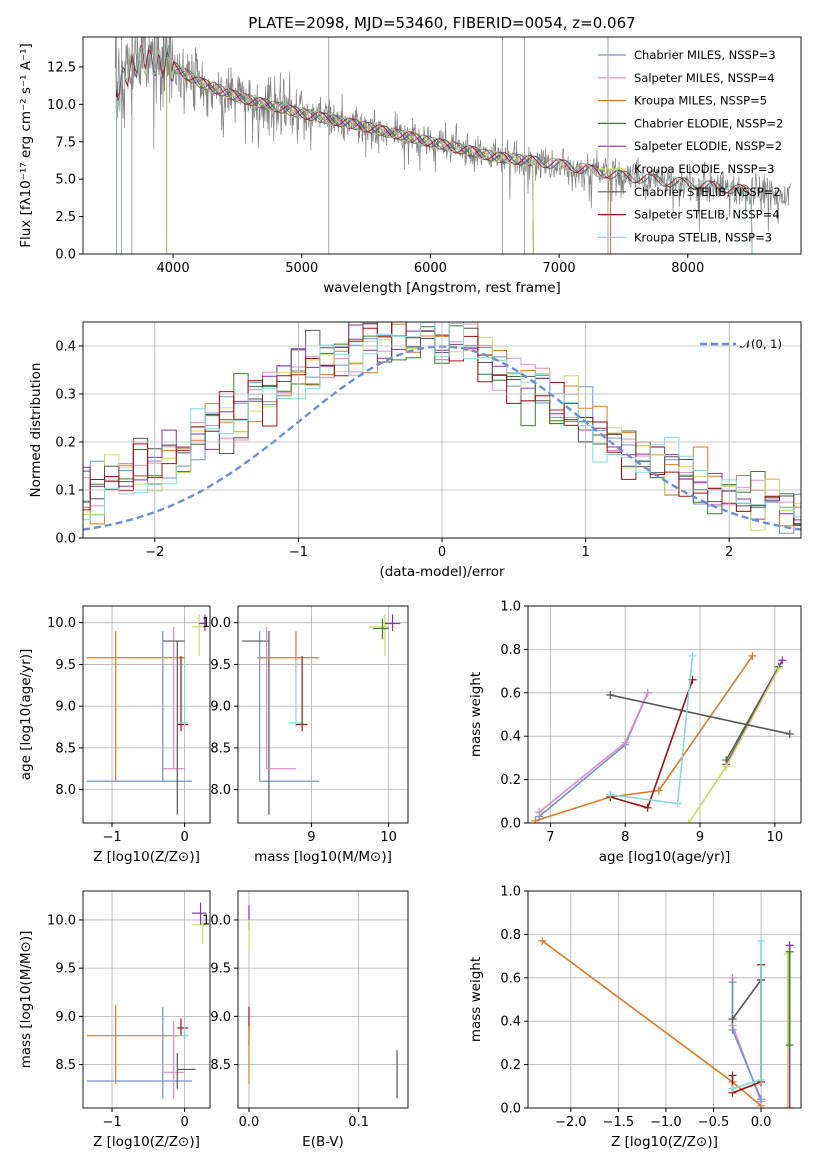 This screenshot has width=819, height=1170. What do you see at coordinates (311, 837) in the screenshot?
I see `x-tick-label: 9` at bounding box center [311, 837].